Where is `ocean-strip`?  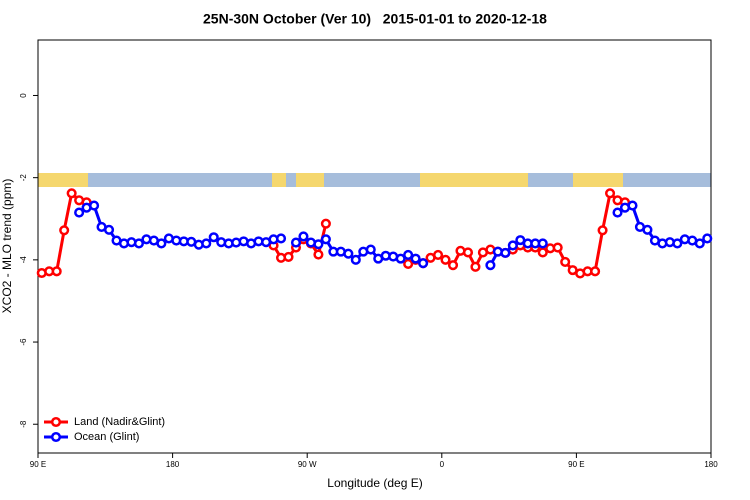 ocean-strip is located at coordinates (374, 180).